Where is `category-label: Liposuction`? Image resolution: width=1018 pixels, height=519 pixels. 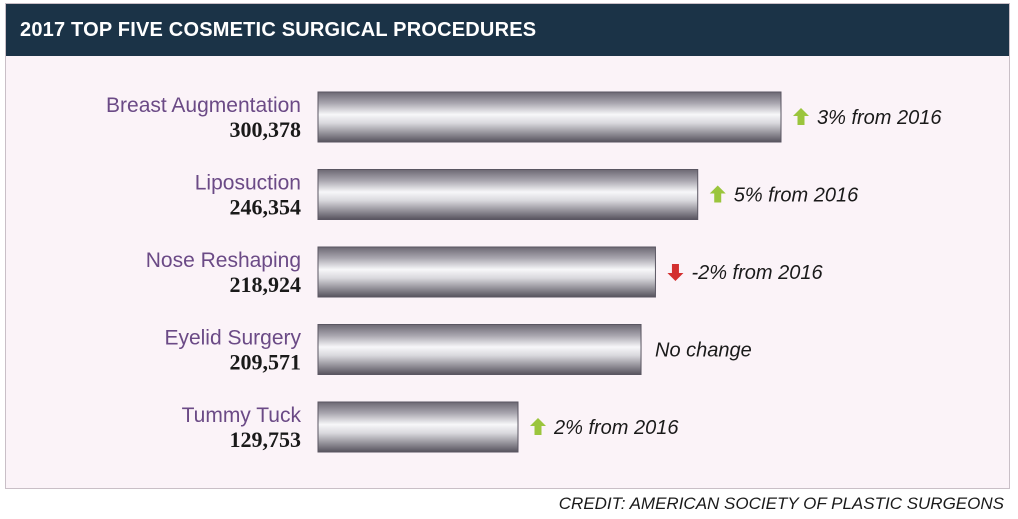
category-label: Liposuction is located at coordinates (248, 183).